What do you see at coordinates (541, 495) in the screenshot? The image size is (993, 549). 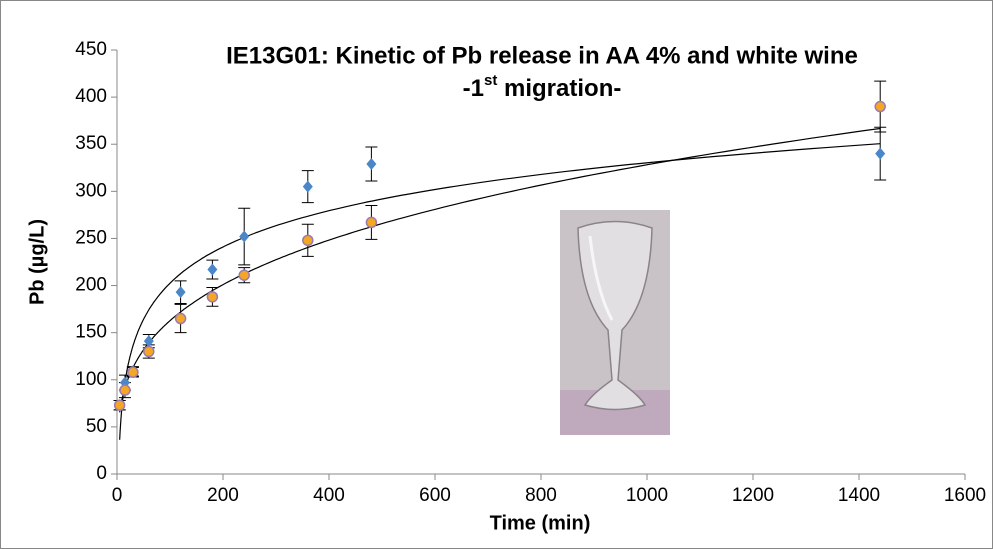 I see `x-tick-label: 800` at bounding box center [541, 495].